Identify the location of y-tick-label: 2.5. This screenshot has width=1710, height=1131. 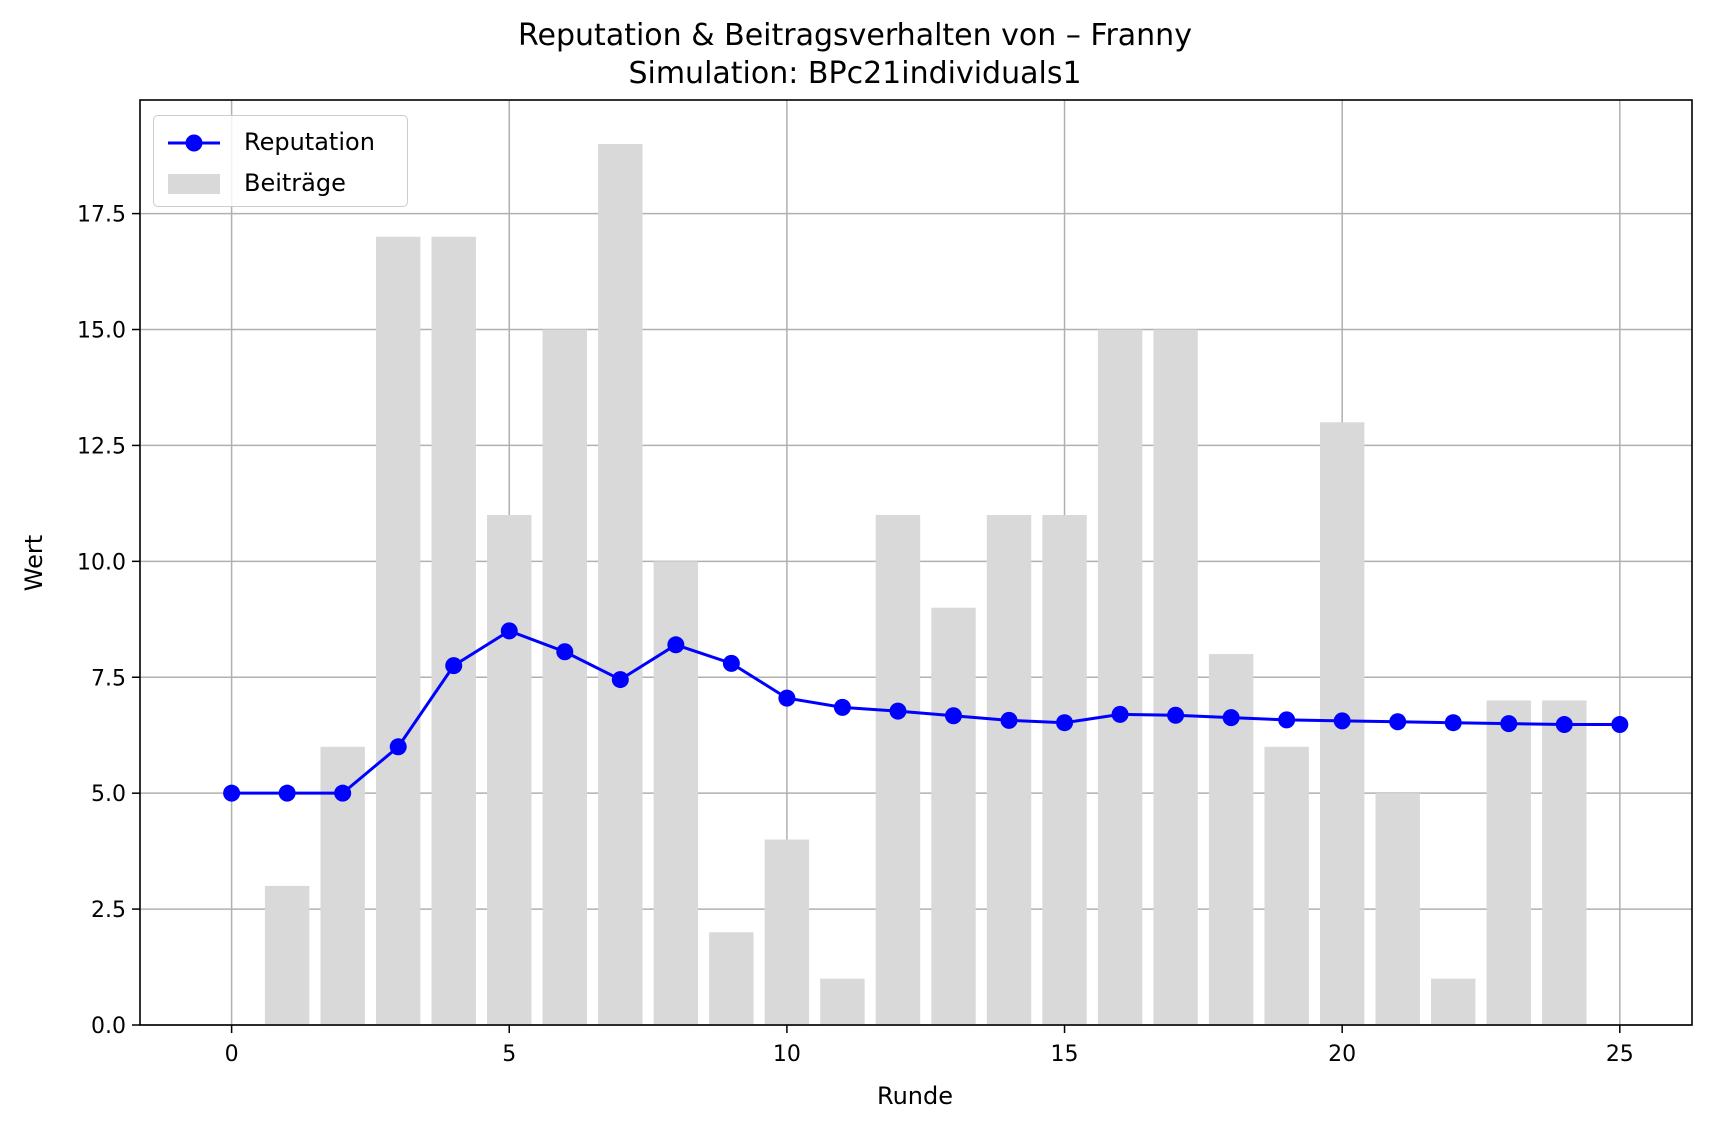
(108, 910).